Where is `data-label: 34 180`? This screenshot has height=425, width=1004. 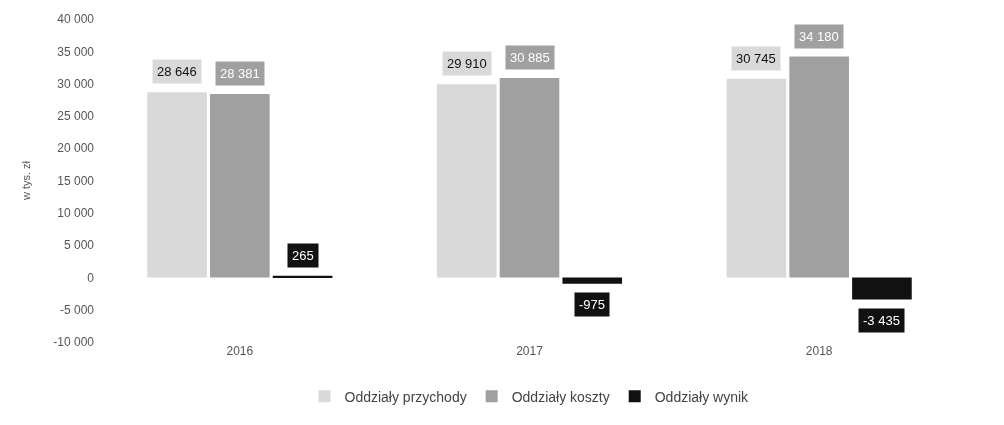 data-label: 34 180 is located at coordinates (819, 36).